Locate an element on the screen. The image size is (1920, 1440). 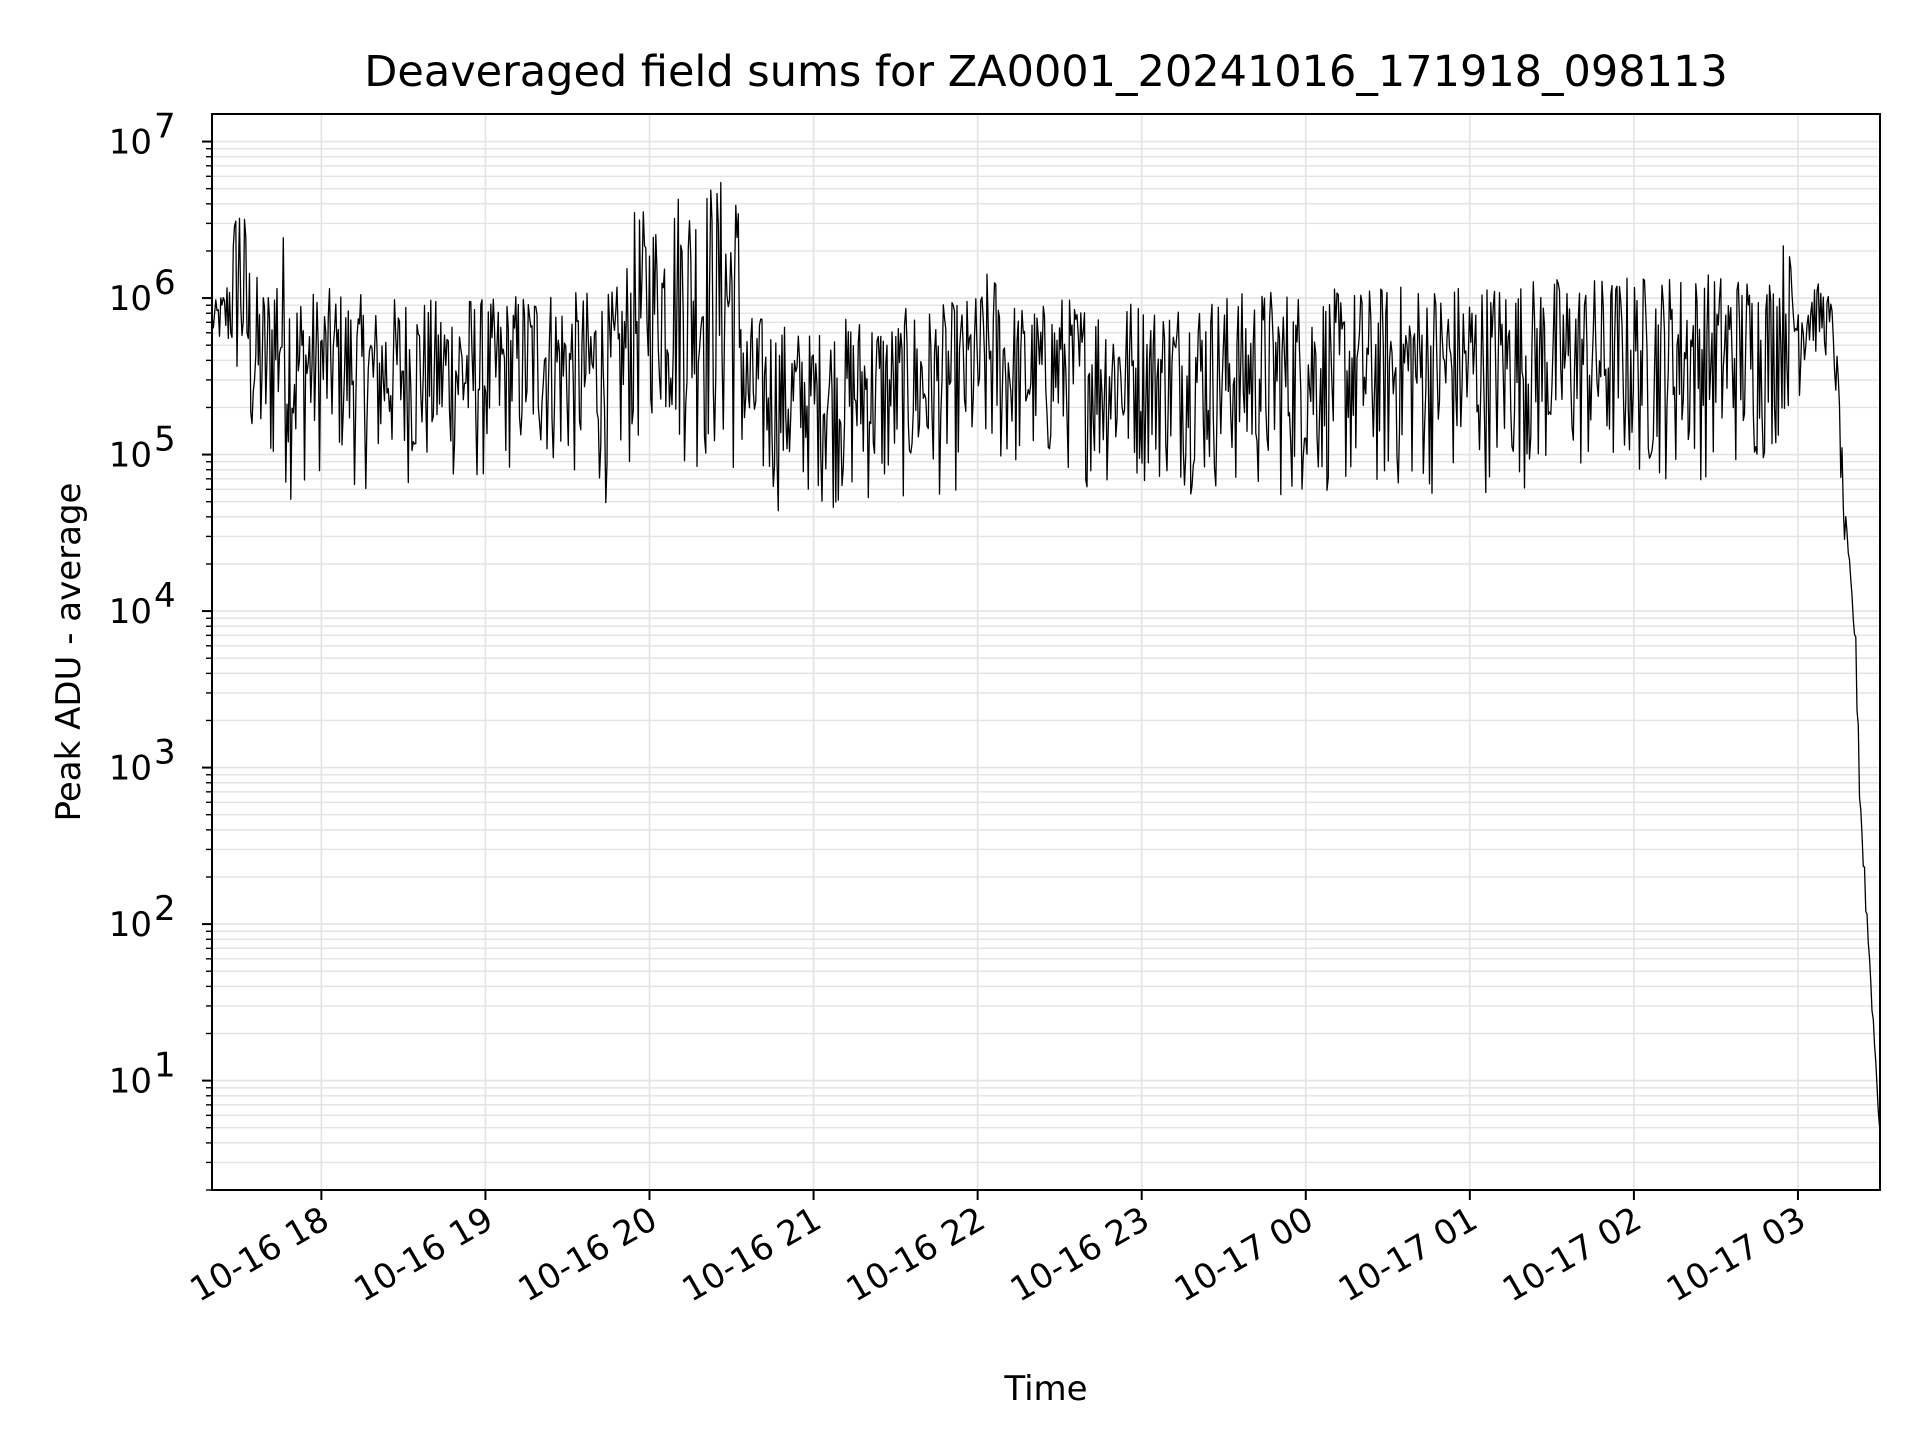
y-axis-label: Peak ADU - average is located at coordinates (69, 652).